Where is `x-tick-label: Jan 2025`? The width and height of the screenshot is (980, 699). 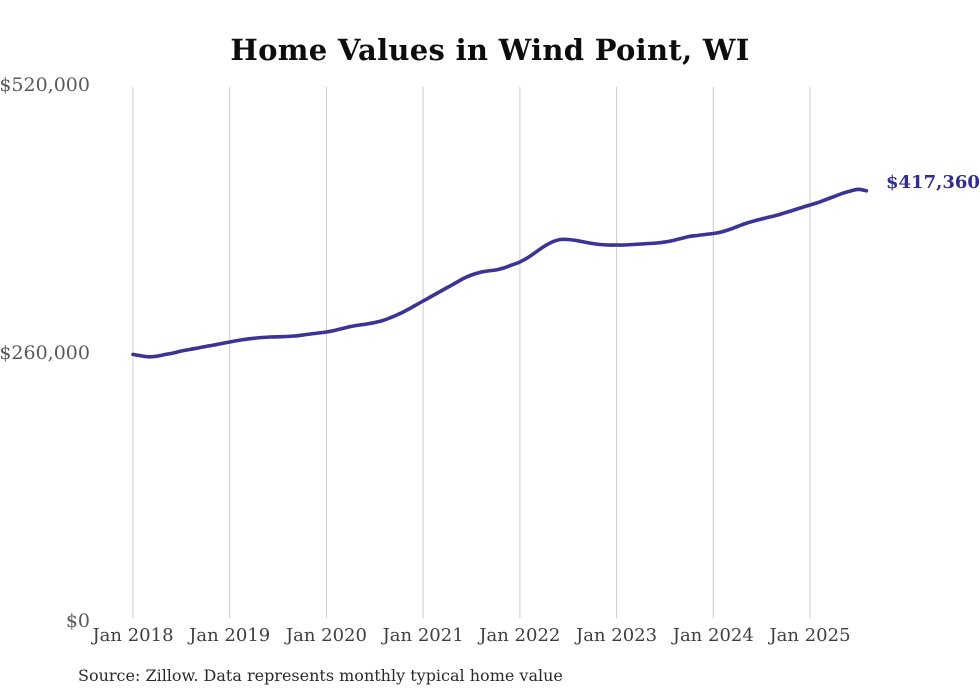 x-tick-label: Jan 2025 is located at coordinates (810, 635).